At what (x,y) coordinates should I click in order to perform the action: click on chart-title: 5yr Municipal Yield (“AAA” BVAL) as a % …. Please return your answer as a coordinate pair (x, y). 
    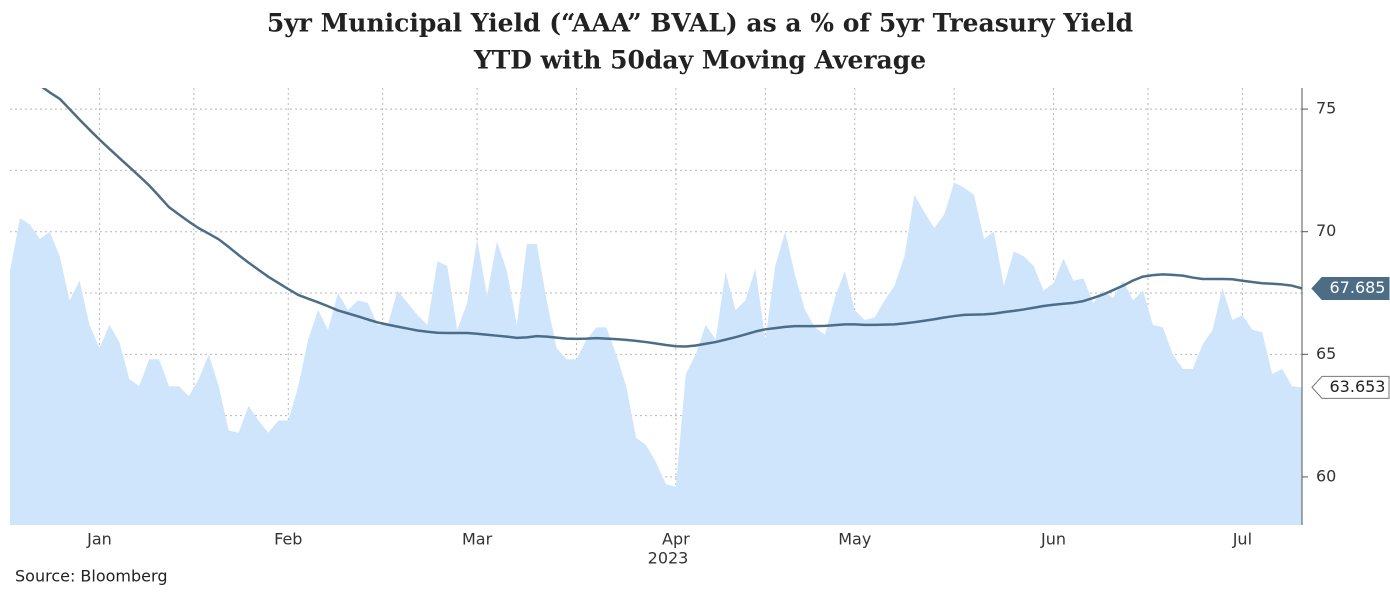
    Looking at the image, I should click on (700, 23).